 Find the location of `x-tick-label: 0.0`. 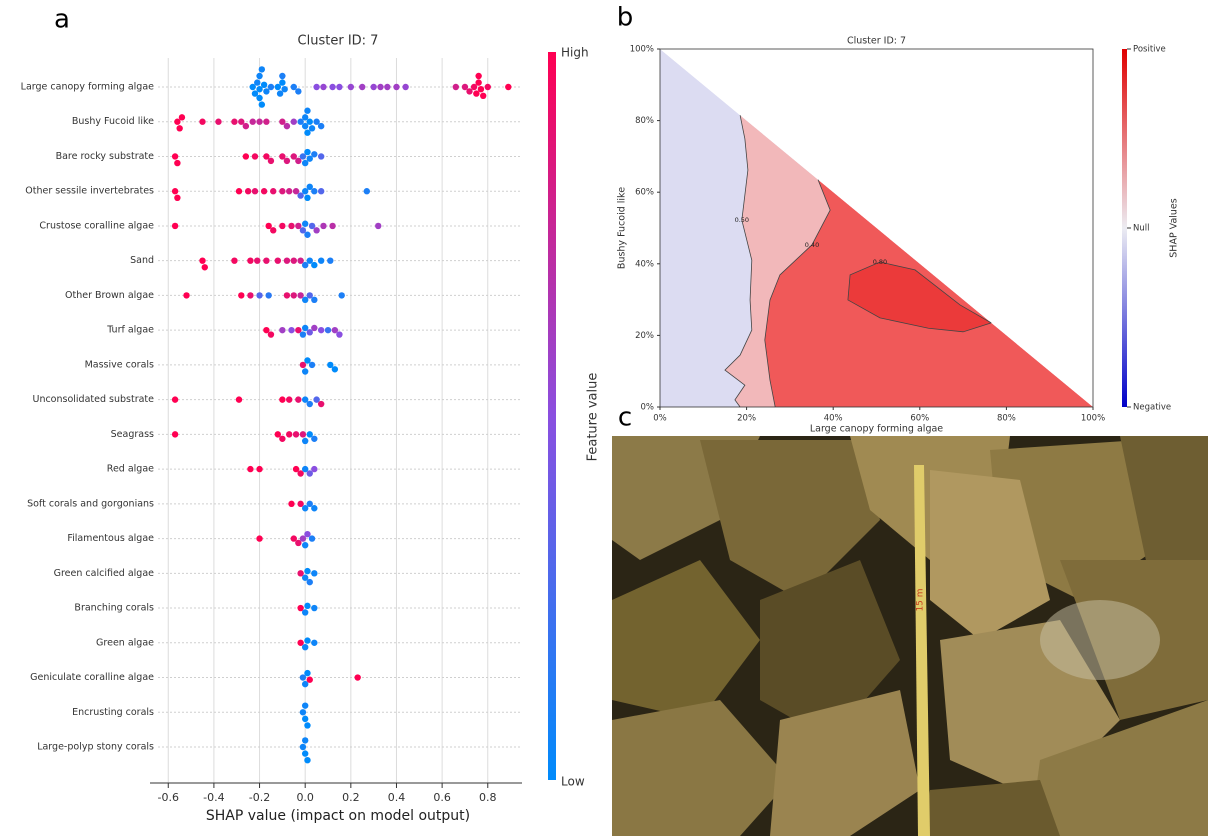

x-tick-label: 0.0 is located at coordinates (305, 797).